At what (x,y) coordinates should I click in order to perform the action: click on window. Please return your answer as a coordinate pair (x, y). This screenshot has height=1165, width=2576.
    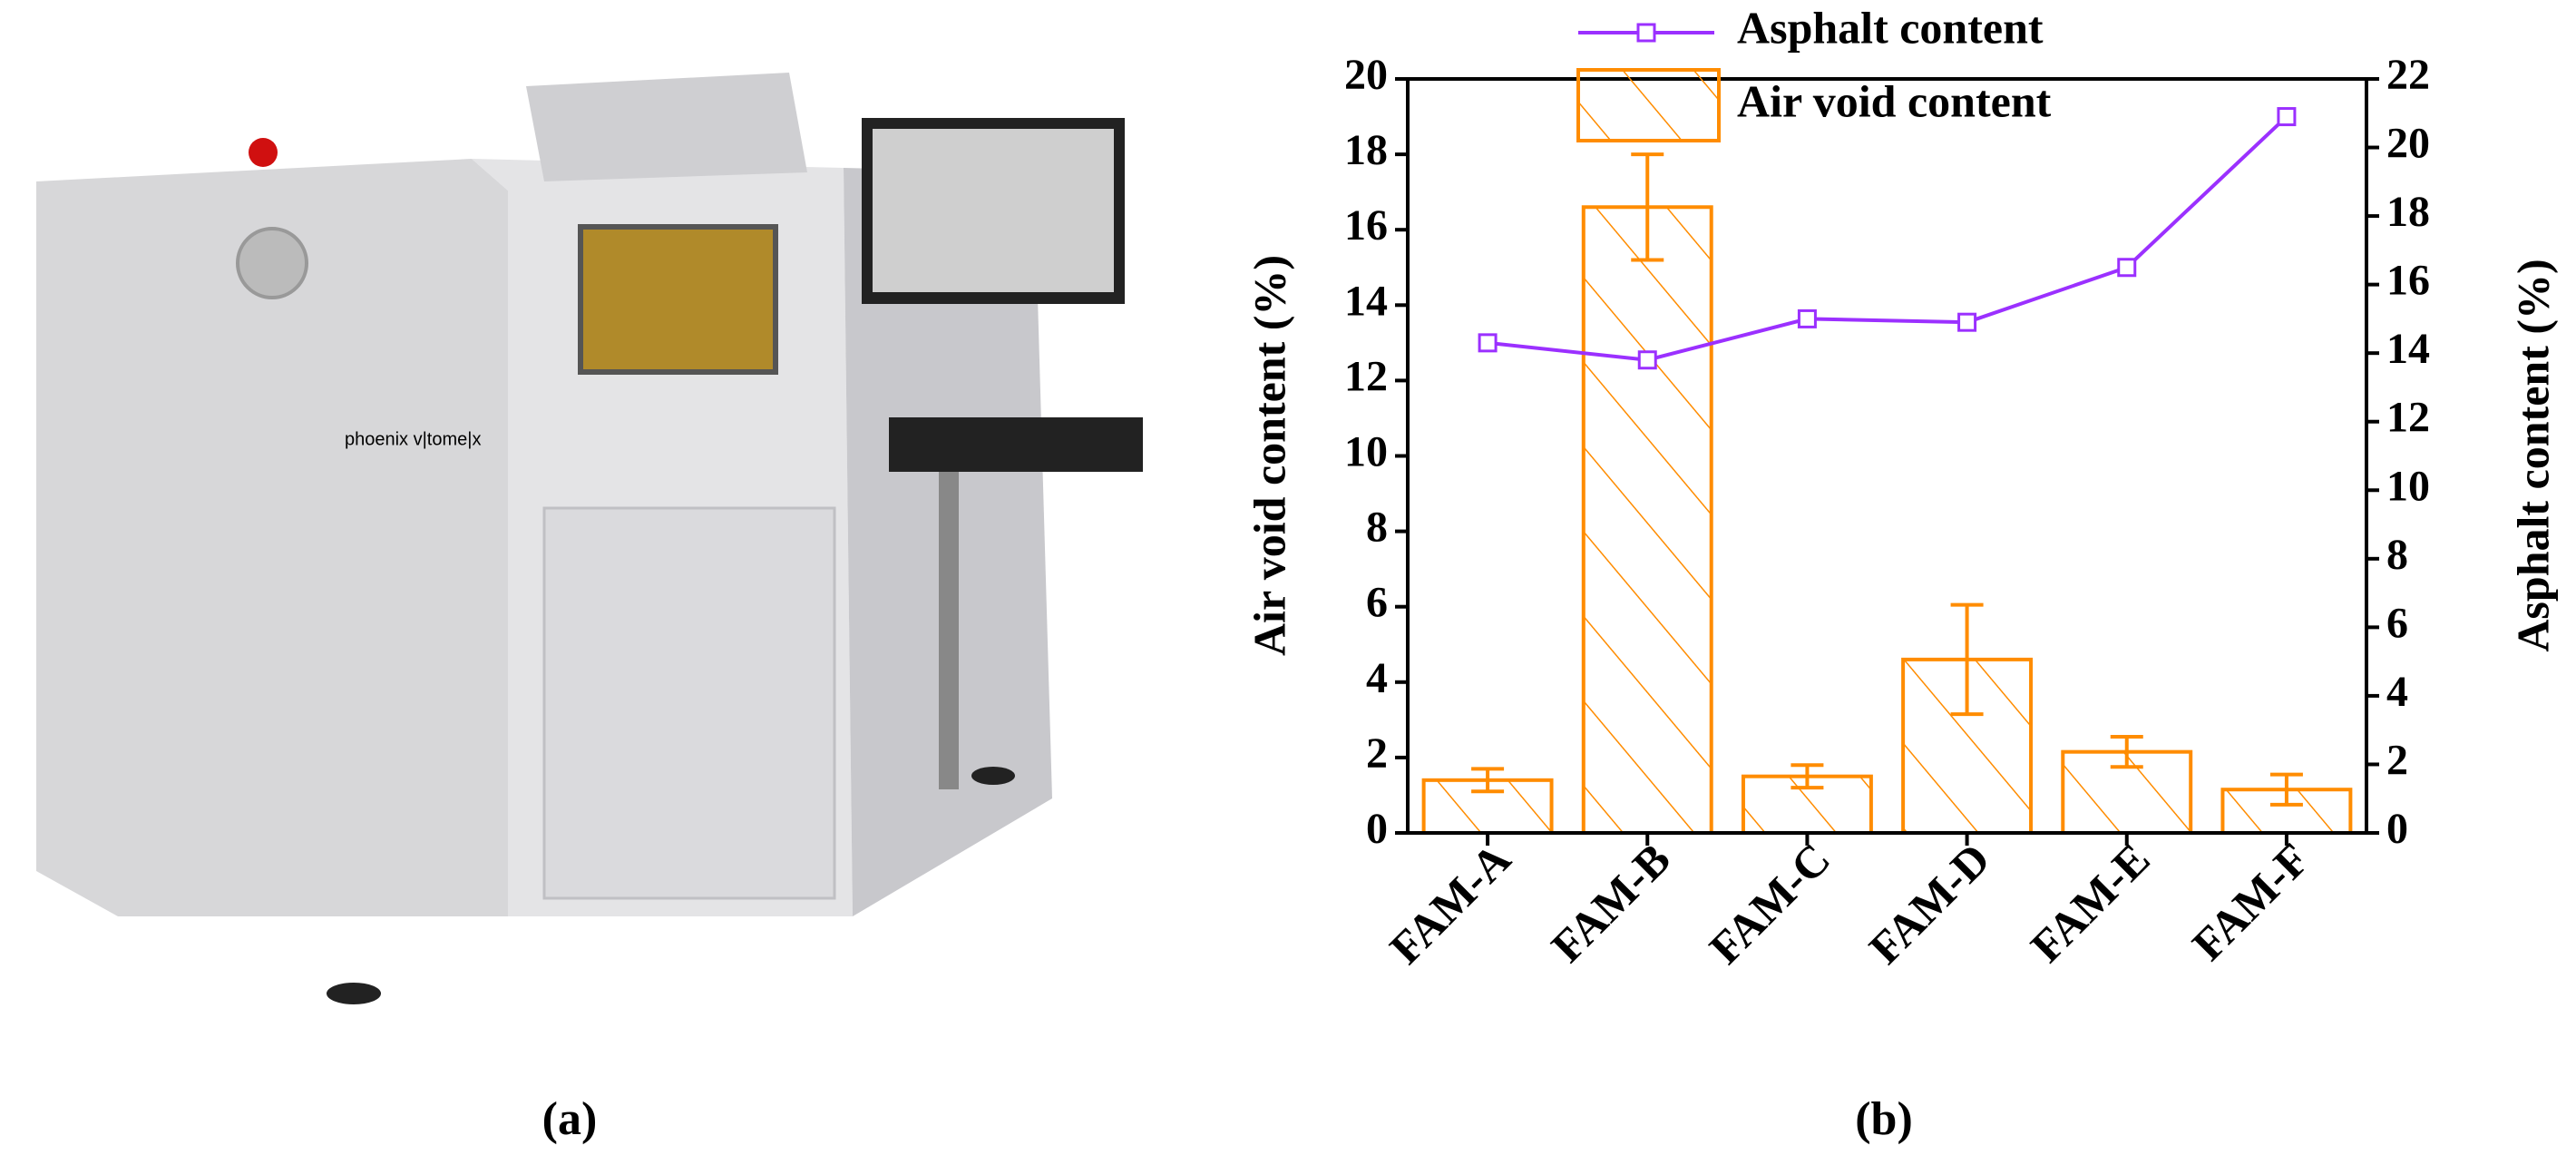
    Looking at the image, I should click on (678, 299).